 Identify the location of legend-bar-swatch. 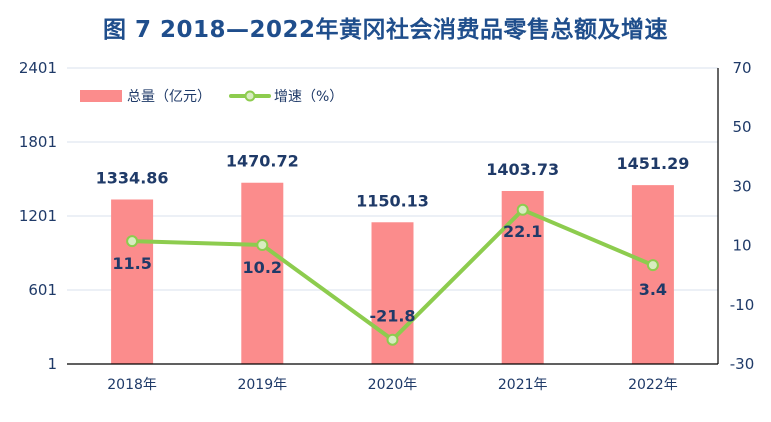
(101, 96).